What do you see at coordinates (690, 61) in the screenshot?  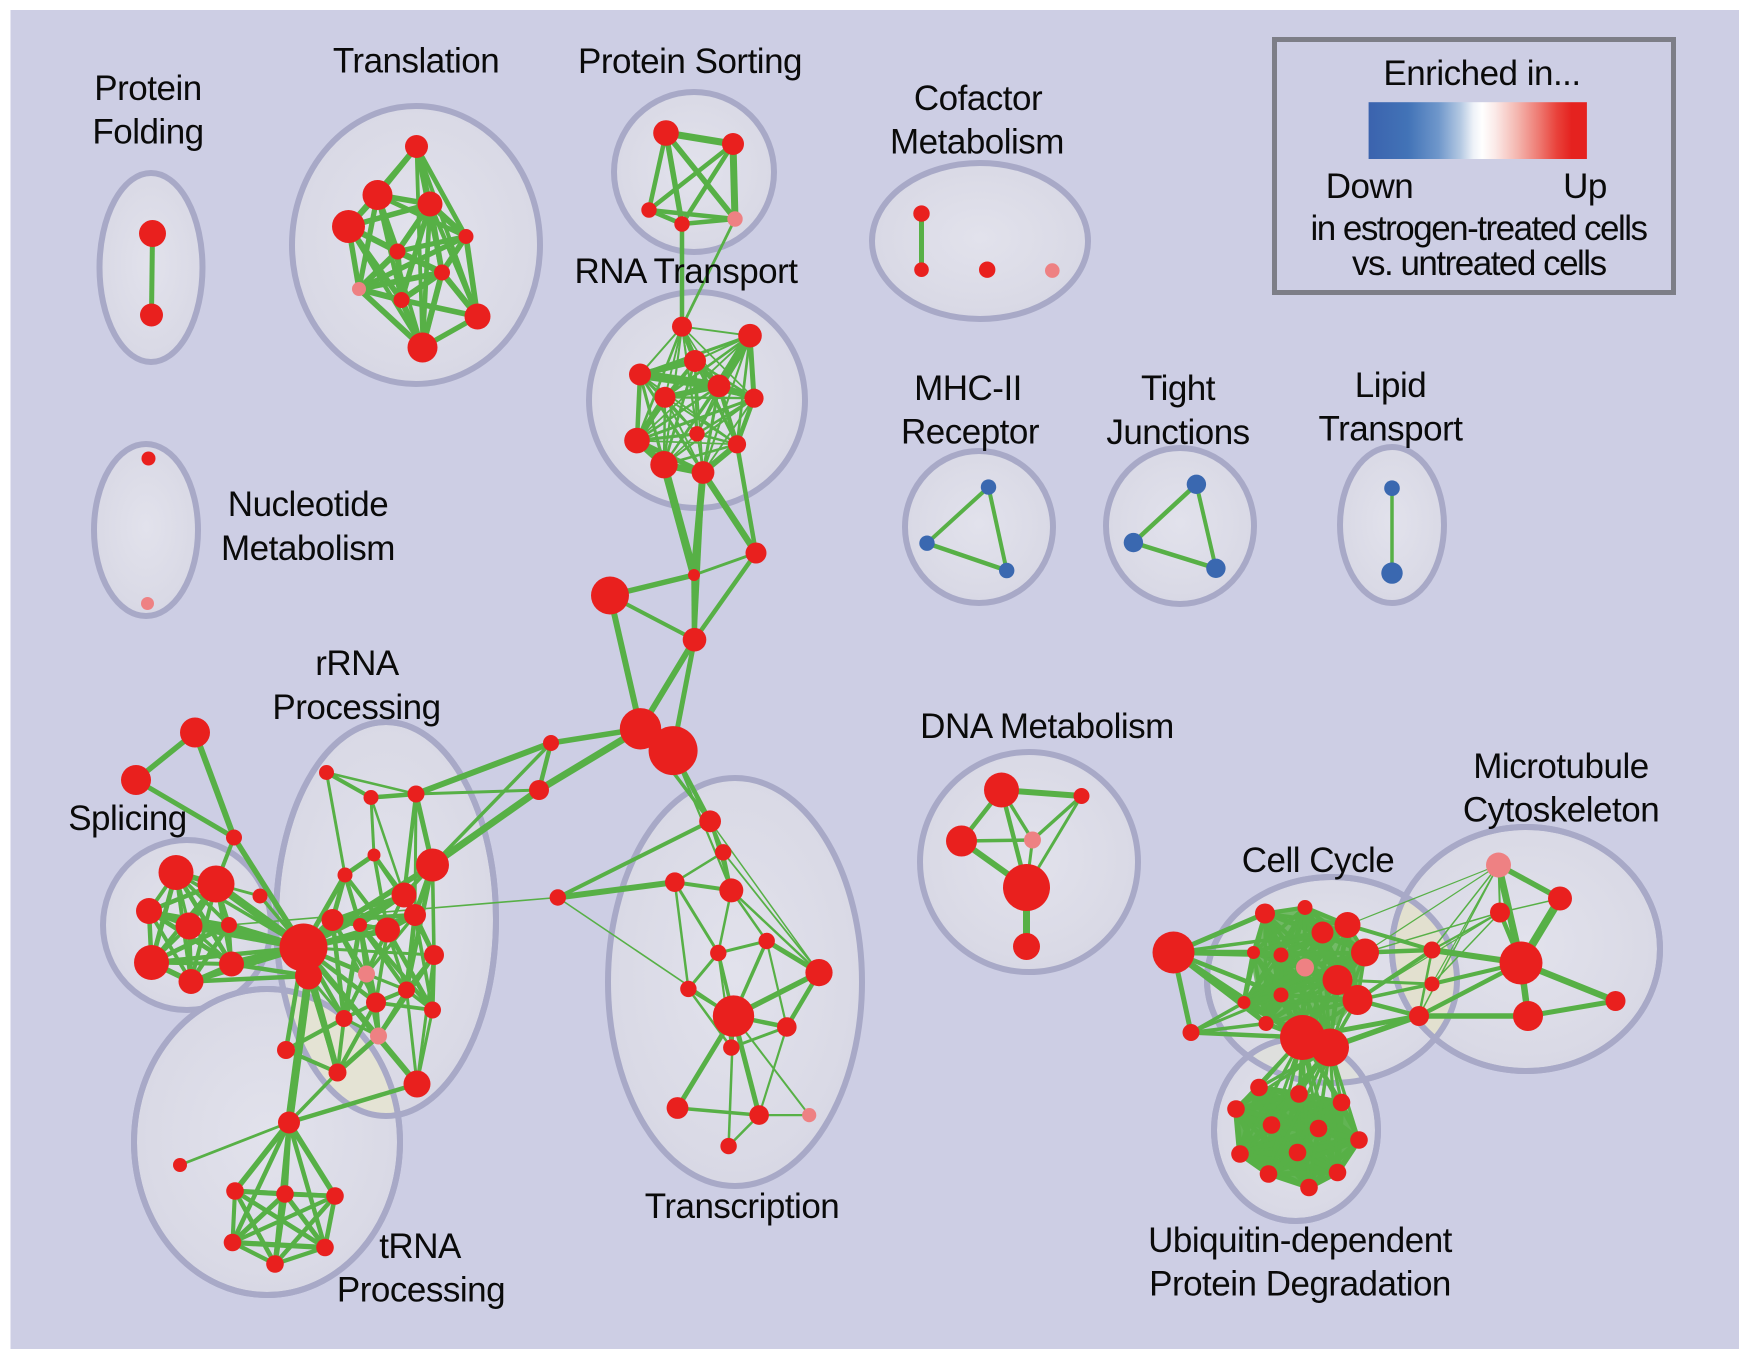 I see `svg-text: Protein Sorting` at bounding box center [690, 61].